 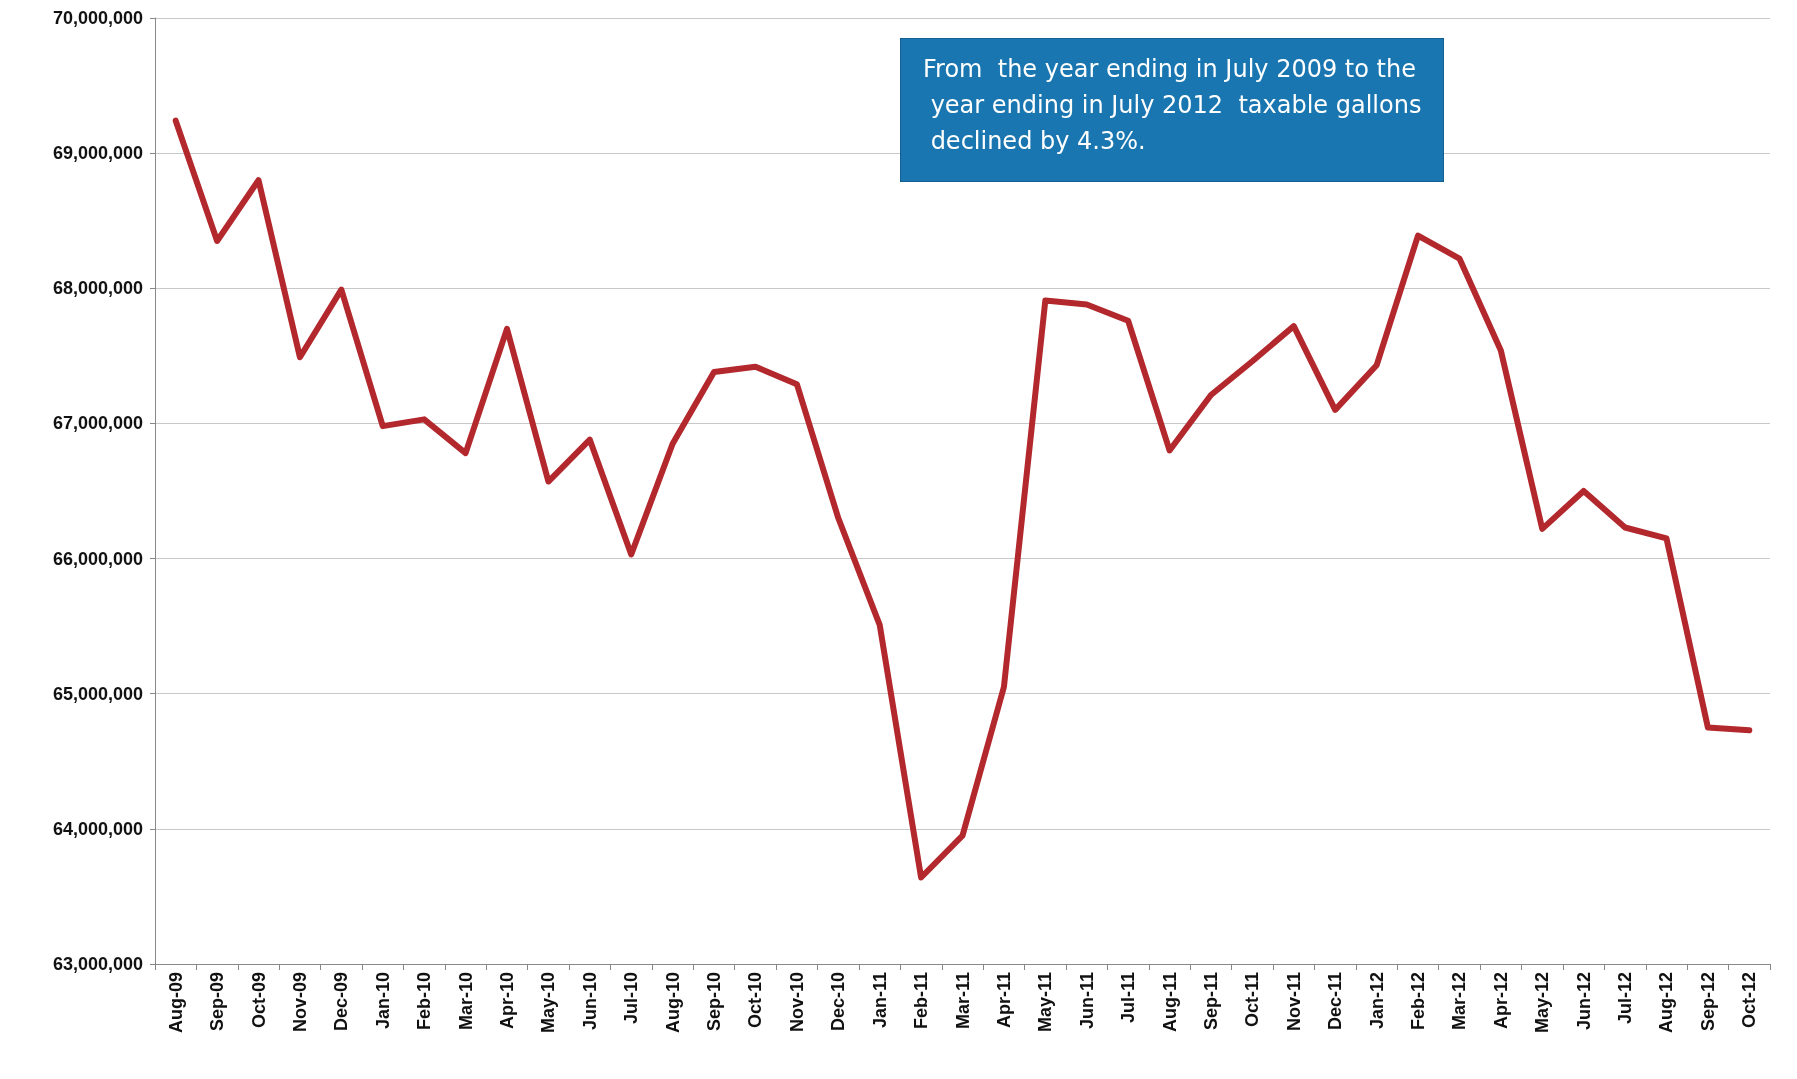 I want to click on x-tick-label: Dec-10, so click(x=838, y=1002).